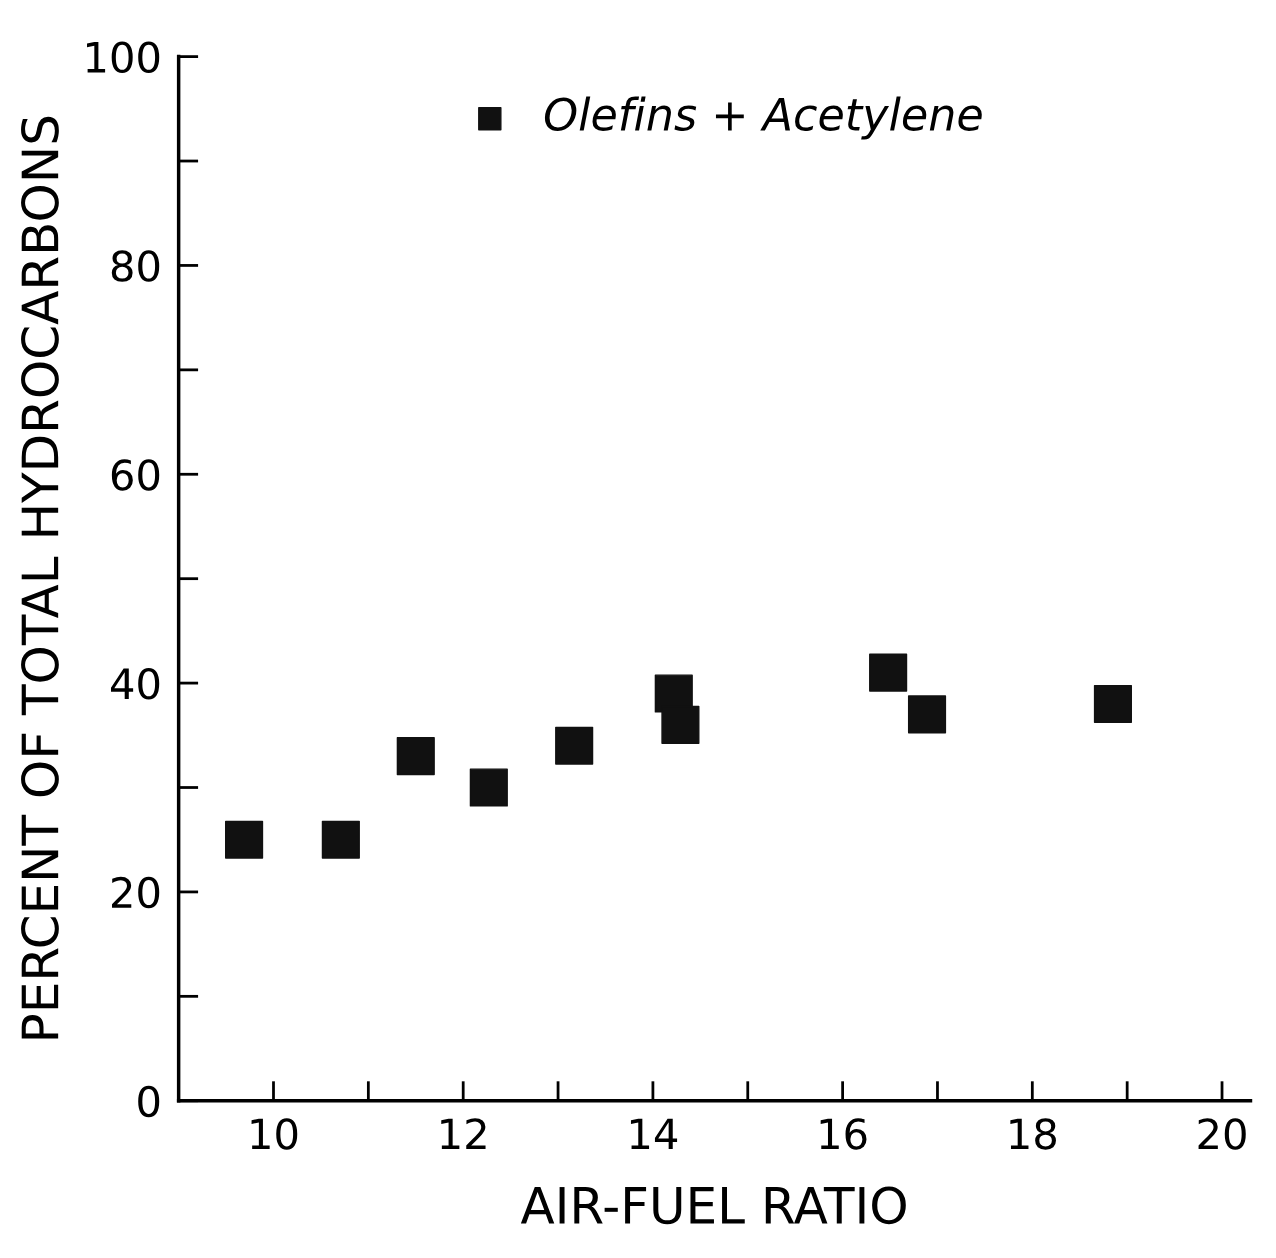 Image resolution: width=1276 pixels, height=1258 pixels. Describe the element at coordinates (123, 57) in the screenshot. I see `y-tick-label: 100` at that location.